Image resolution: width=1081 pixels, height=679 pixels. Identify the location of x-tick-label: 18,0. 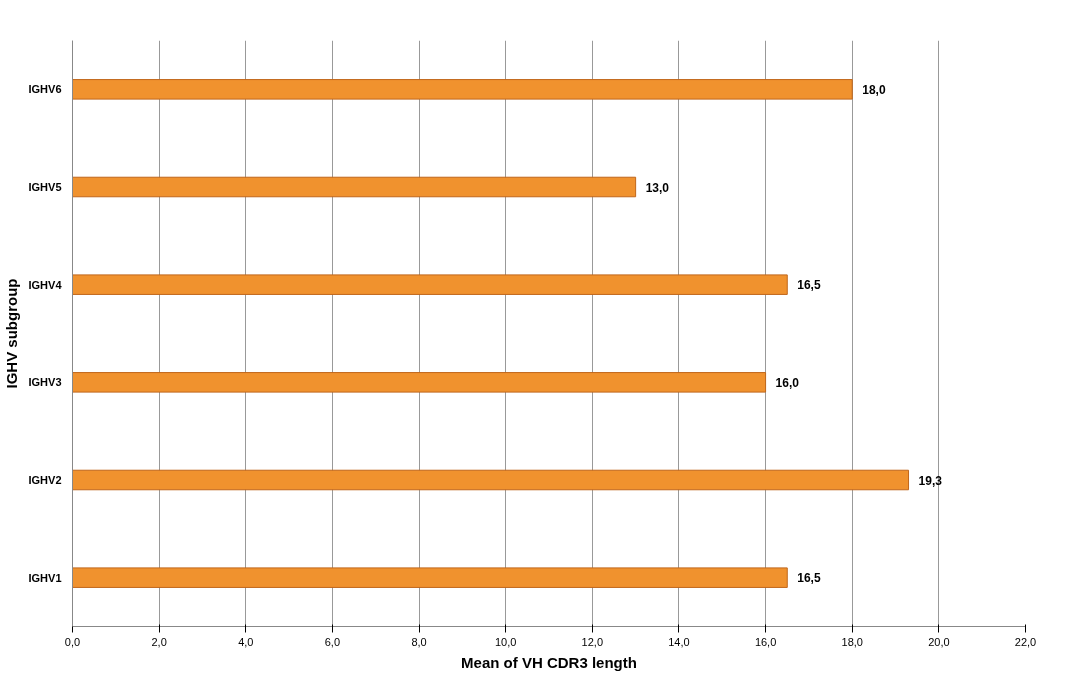
(852, 641).